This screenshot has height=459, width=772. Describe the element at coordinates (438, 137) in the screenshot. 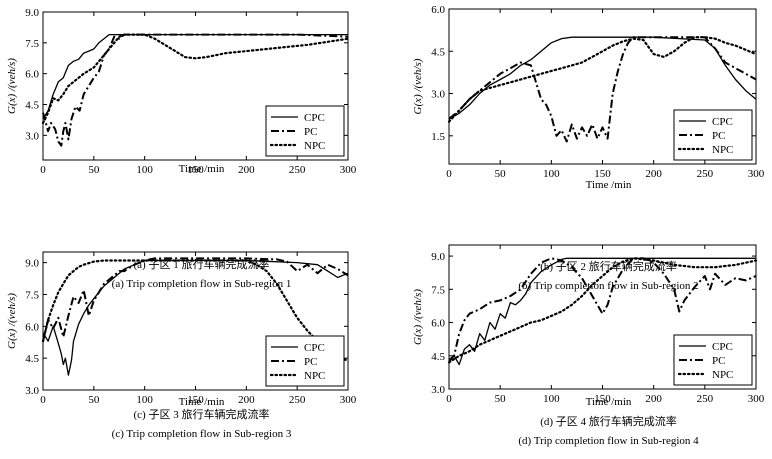

I see `y-tick-label: 1.5` at that location.